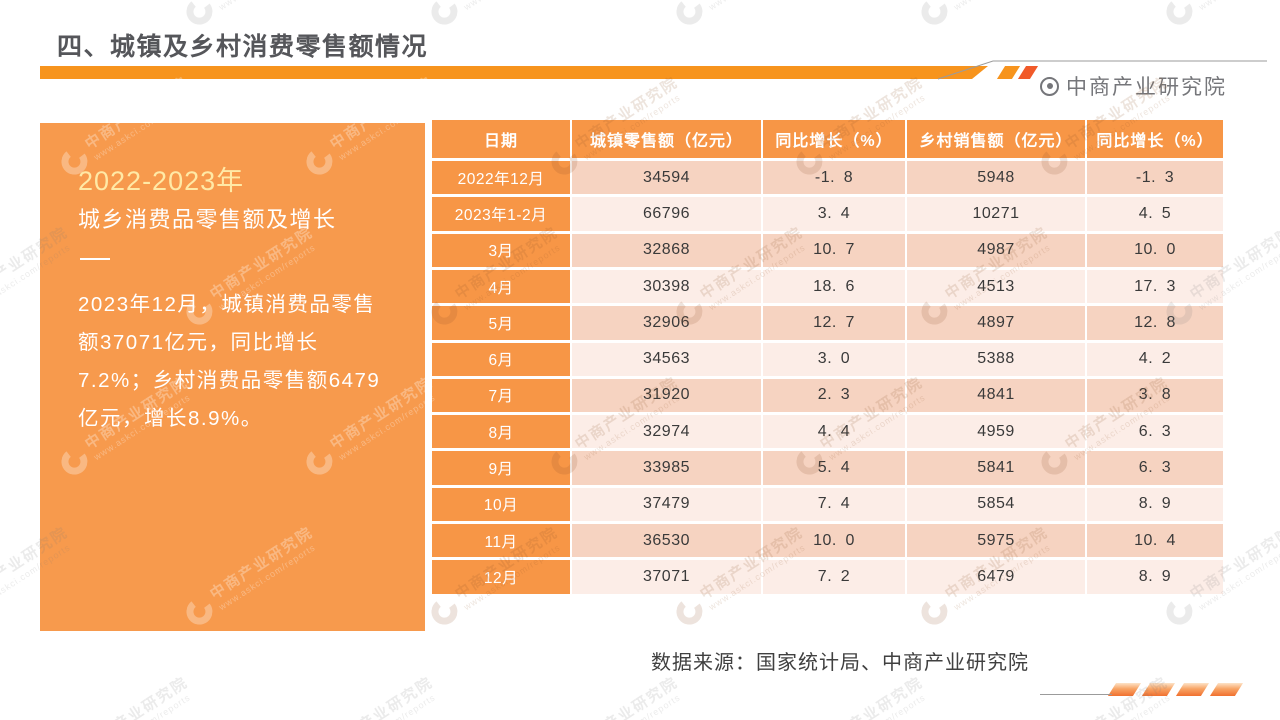  I want to click on value-cell: 66796, so click(666, 214).